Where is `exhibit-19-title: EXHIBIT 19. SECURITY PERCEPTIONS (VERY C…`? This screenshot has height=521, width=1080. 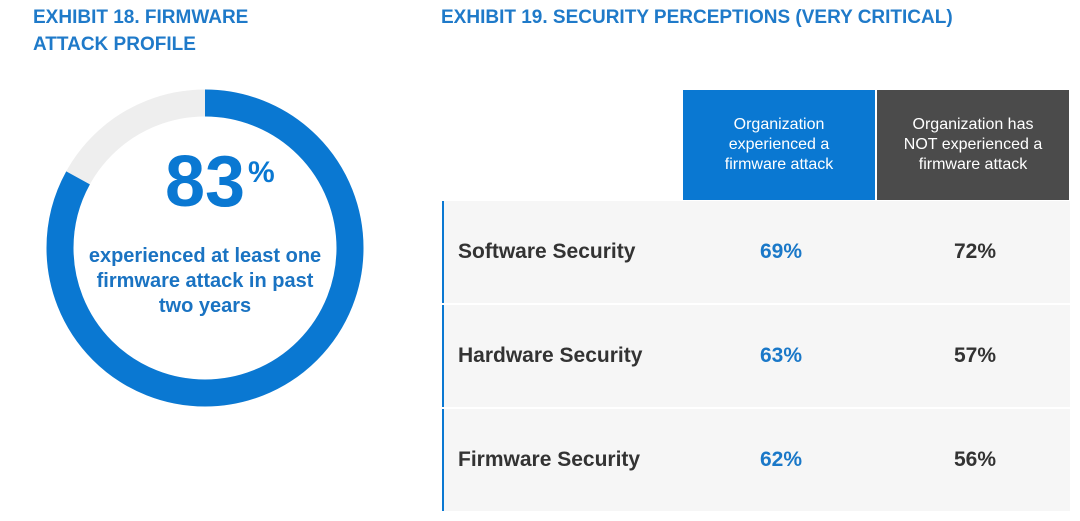
exhibit-19-title: EXHIBIT 19. SECURITY PERCEPTIONS (VERY C… is located at coordinates (697, 17).